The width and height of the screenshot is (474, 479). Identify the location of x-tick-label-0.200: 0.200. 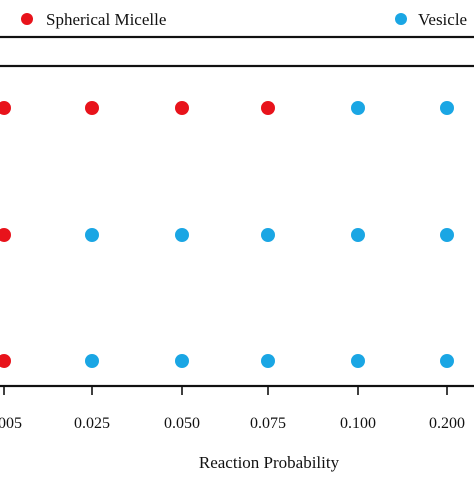
(447, 423).